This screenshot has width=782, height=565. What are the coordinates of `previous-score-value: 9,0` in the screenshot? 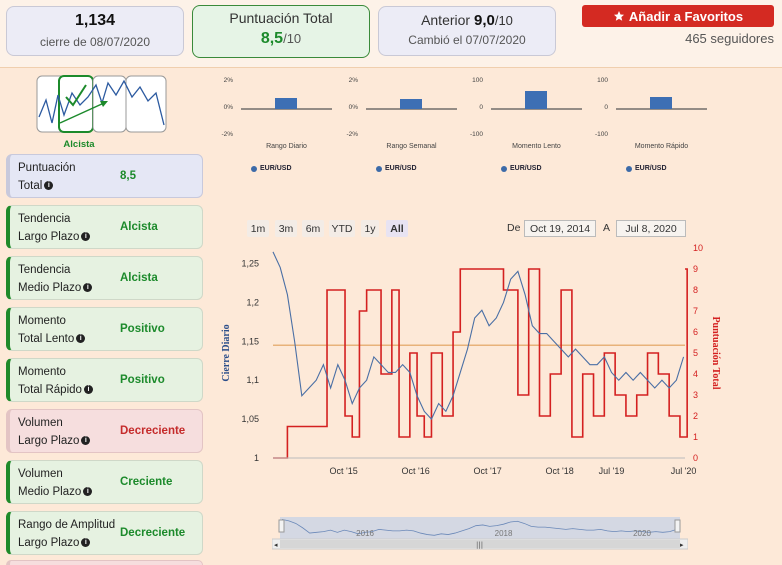 It's located at (484, 20).